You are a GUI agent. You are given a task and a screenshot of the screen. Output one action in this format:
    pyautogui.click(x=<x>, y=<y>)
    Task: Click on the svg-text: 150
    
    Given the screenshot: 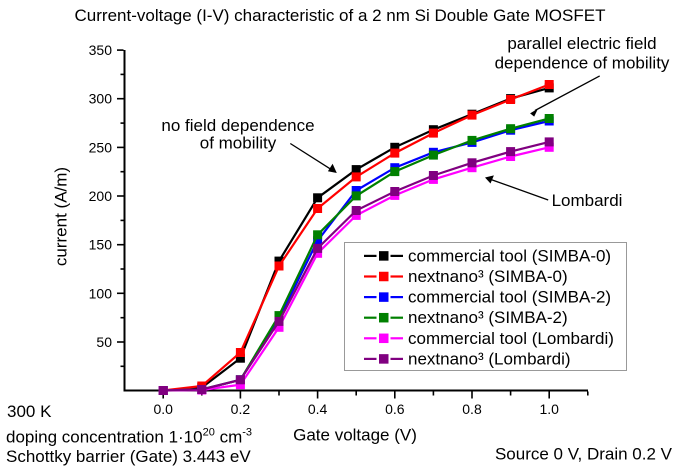 What is the action you would take?
    pyautogui.click(x=101, y=245)
    